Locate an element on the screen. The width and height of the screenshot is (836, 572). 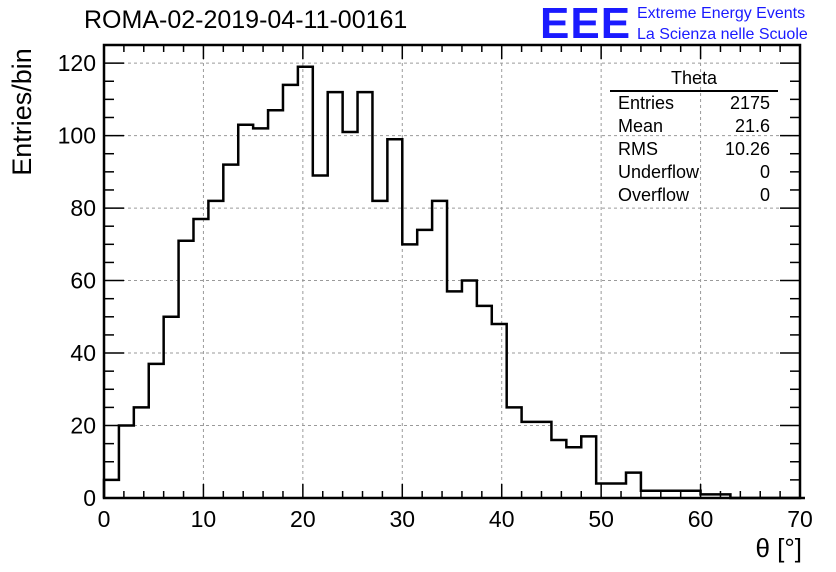
stat-row-rms: RMS 10.26 is located at coordinates (694, 149).